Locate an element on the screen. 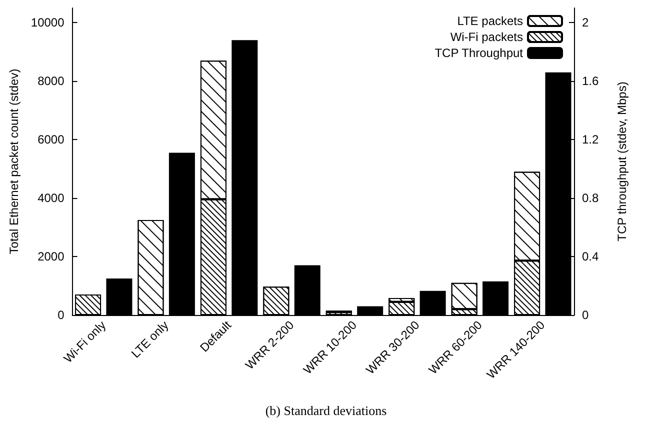 This screenshot has height=423, width=652. y2-tick-label: 0.8 is located at coordinates (591, 198).